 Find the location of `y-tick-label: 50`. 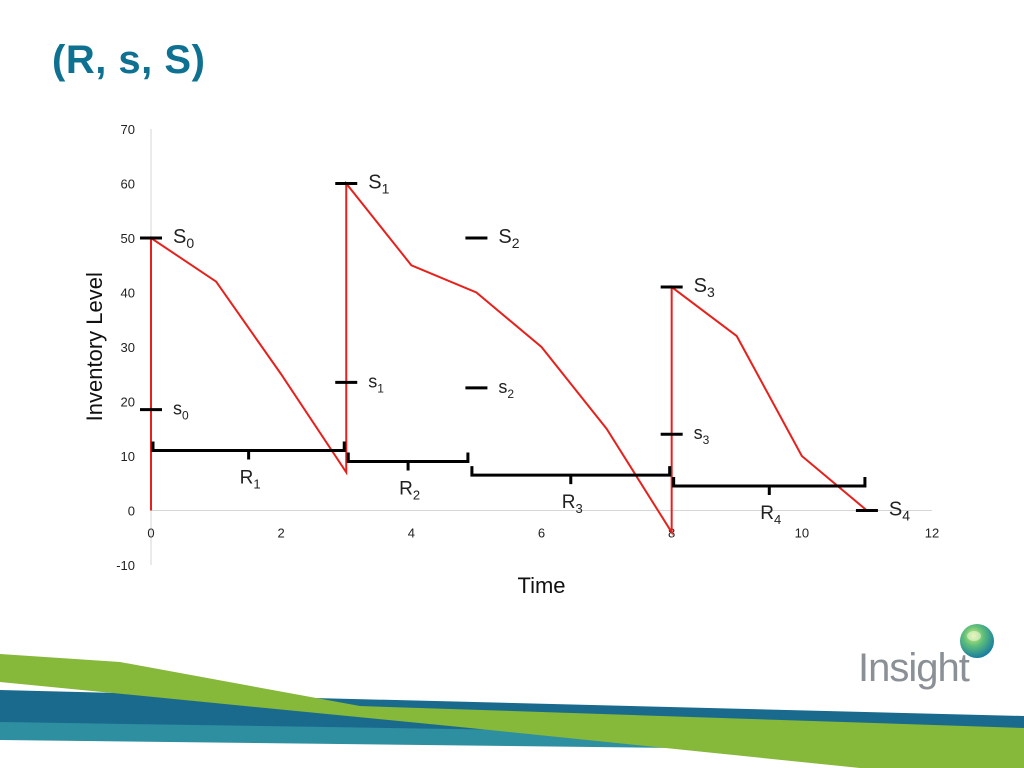

y-tick-label: 50 is located at coordinates (128, 238).